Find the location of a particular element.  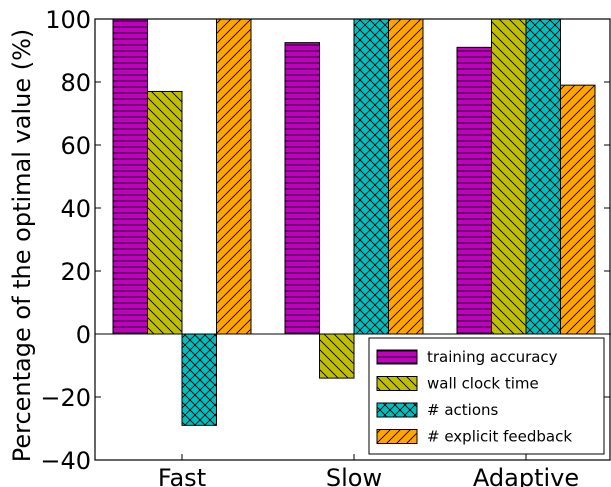

legend-label-explicit-feedback: # explicit feedback is located at coordinates (499, 437).